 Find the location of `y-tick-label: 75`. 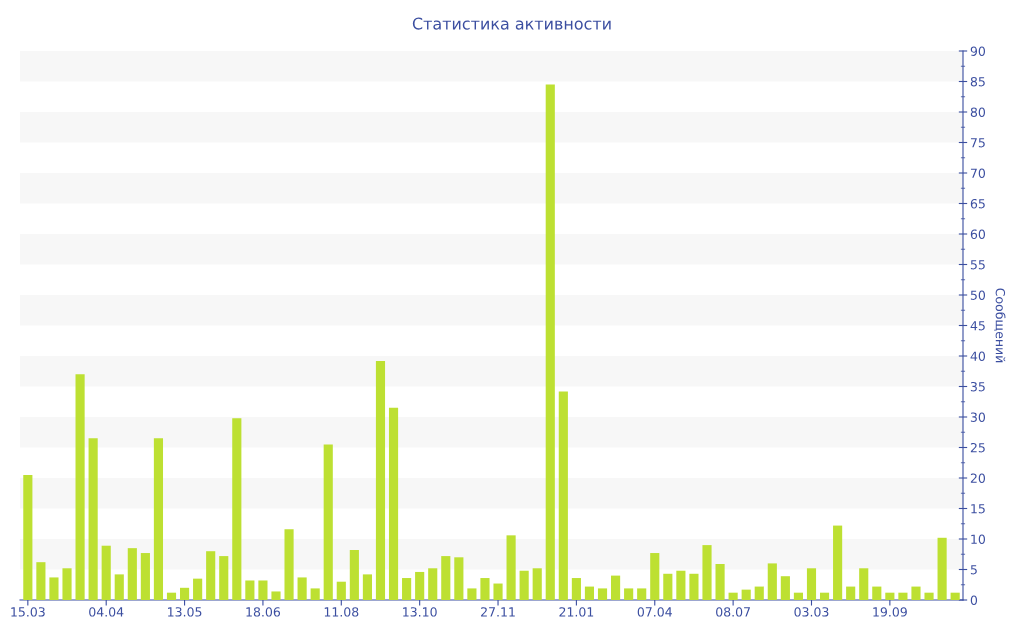

y-tick-label: 75 is located at coordinates (977, 143).